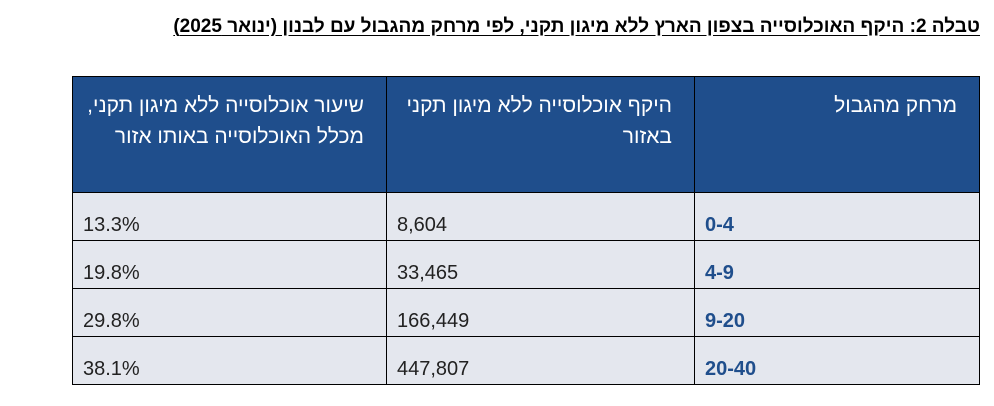 This screenshot has width=994, height=406. I want to click on table-row: 4-9 33,465 19.8%, so click(526, 264).